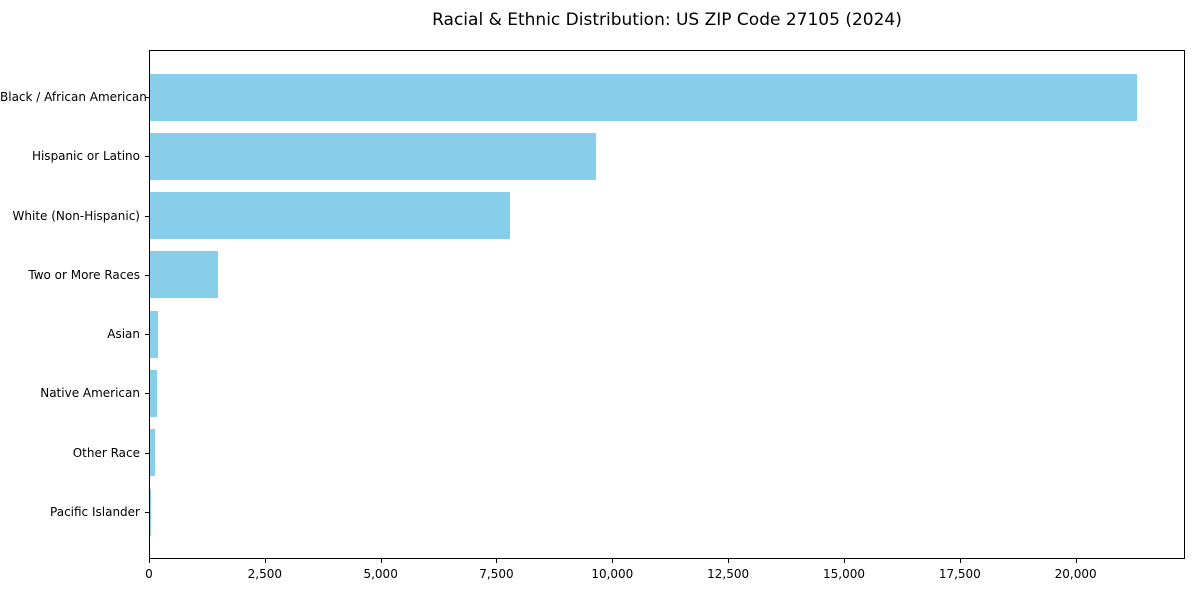 The height and width of the screenshot is (600, 1200). Describe the element at coordinates (380, 574) in the screenshot. I see `x-tick-label: 5,000` at that location.